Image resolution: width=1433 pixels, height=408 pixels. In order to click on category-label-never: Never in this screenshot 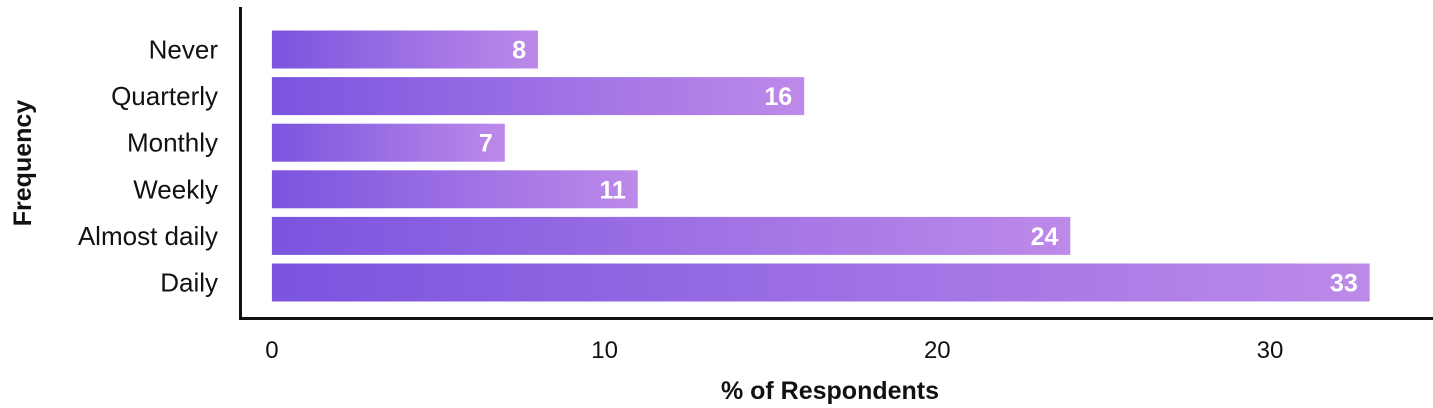, I will do `click(184, 50)`.